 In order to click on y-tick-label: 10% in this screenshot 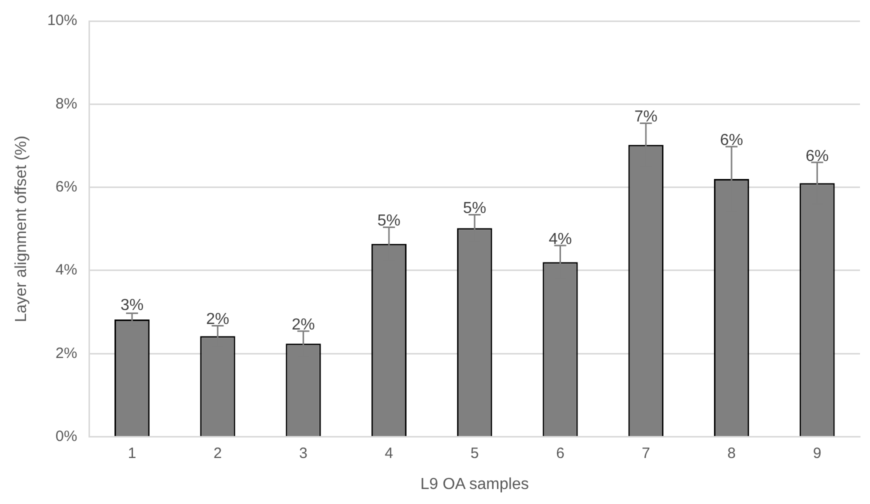, I will do `click(62, 21)`.